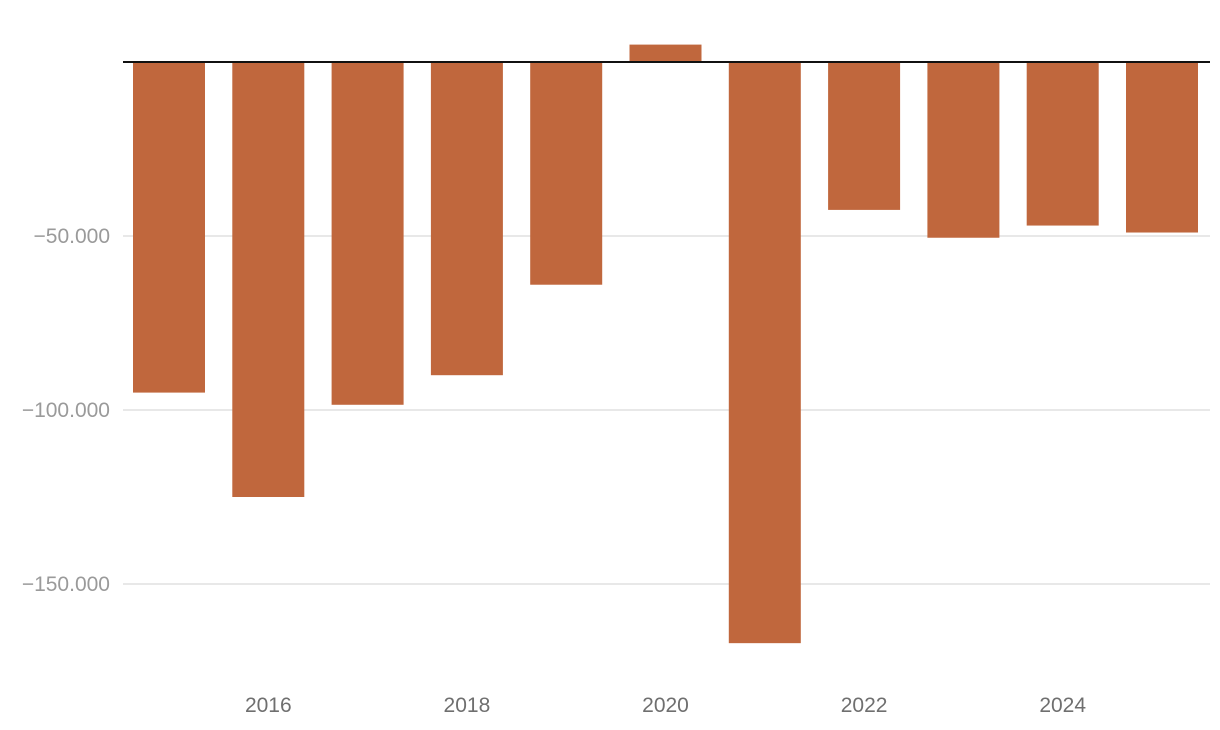 The image size is (1220, 730). Describe the element at coordinates (268, 279) in the screenshot. I see `bar-2016` at that location.